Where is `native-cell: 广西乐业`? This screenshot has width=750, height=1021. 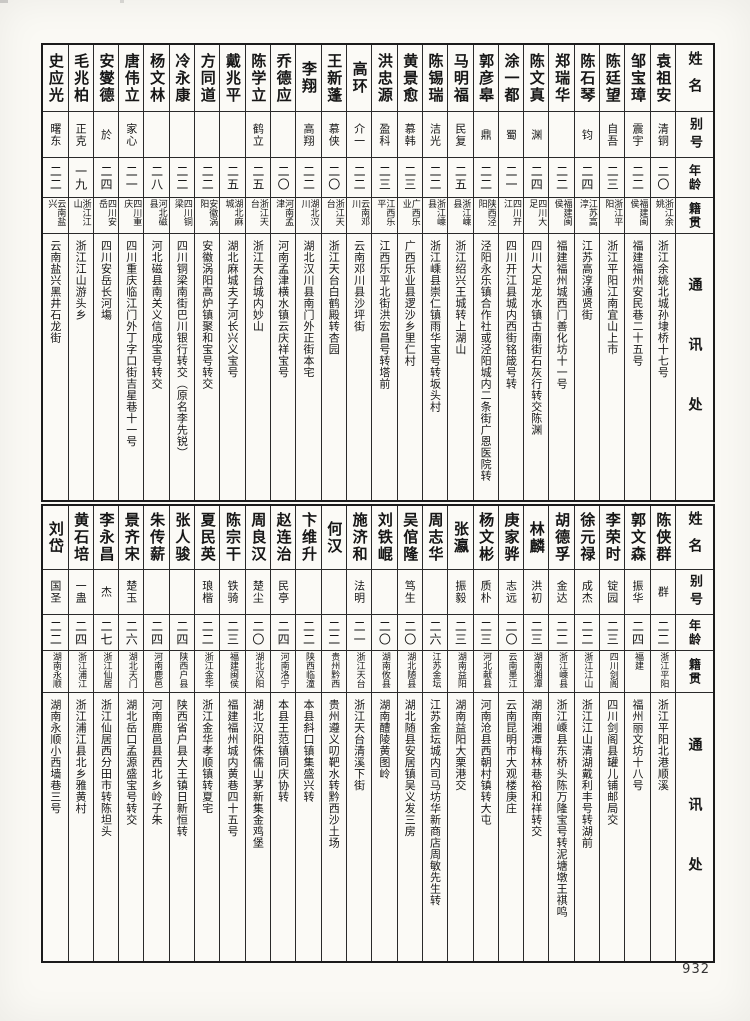
native-cell: 广西乐业 is located at coordinates (409, 216).